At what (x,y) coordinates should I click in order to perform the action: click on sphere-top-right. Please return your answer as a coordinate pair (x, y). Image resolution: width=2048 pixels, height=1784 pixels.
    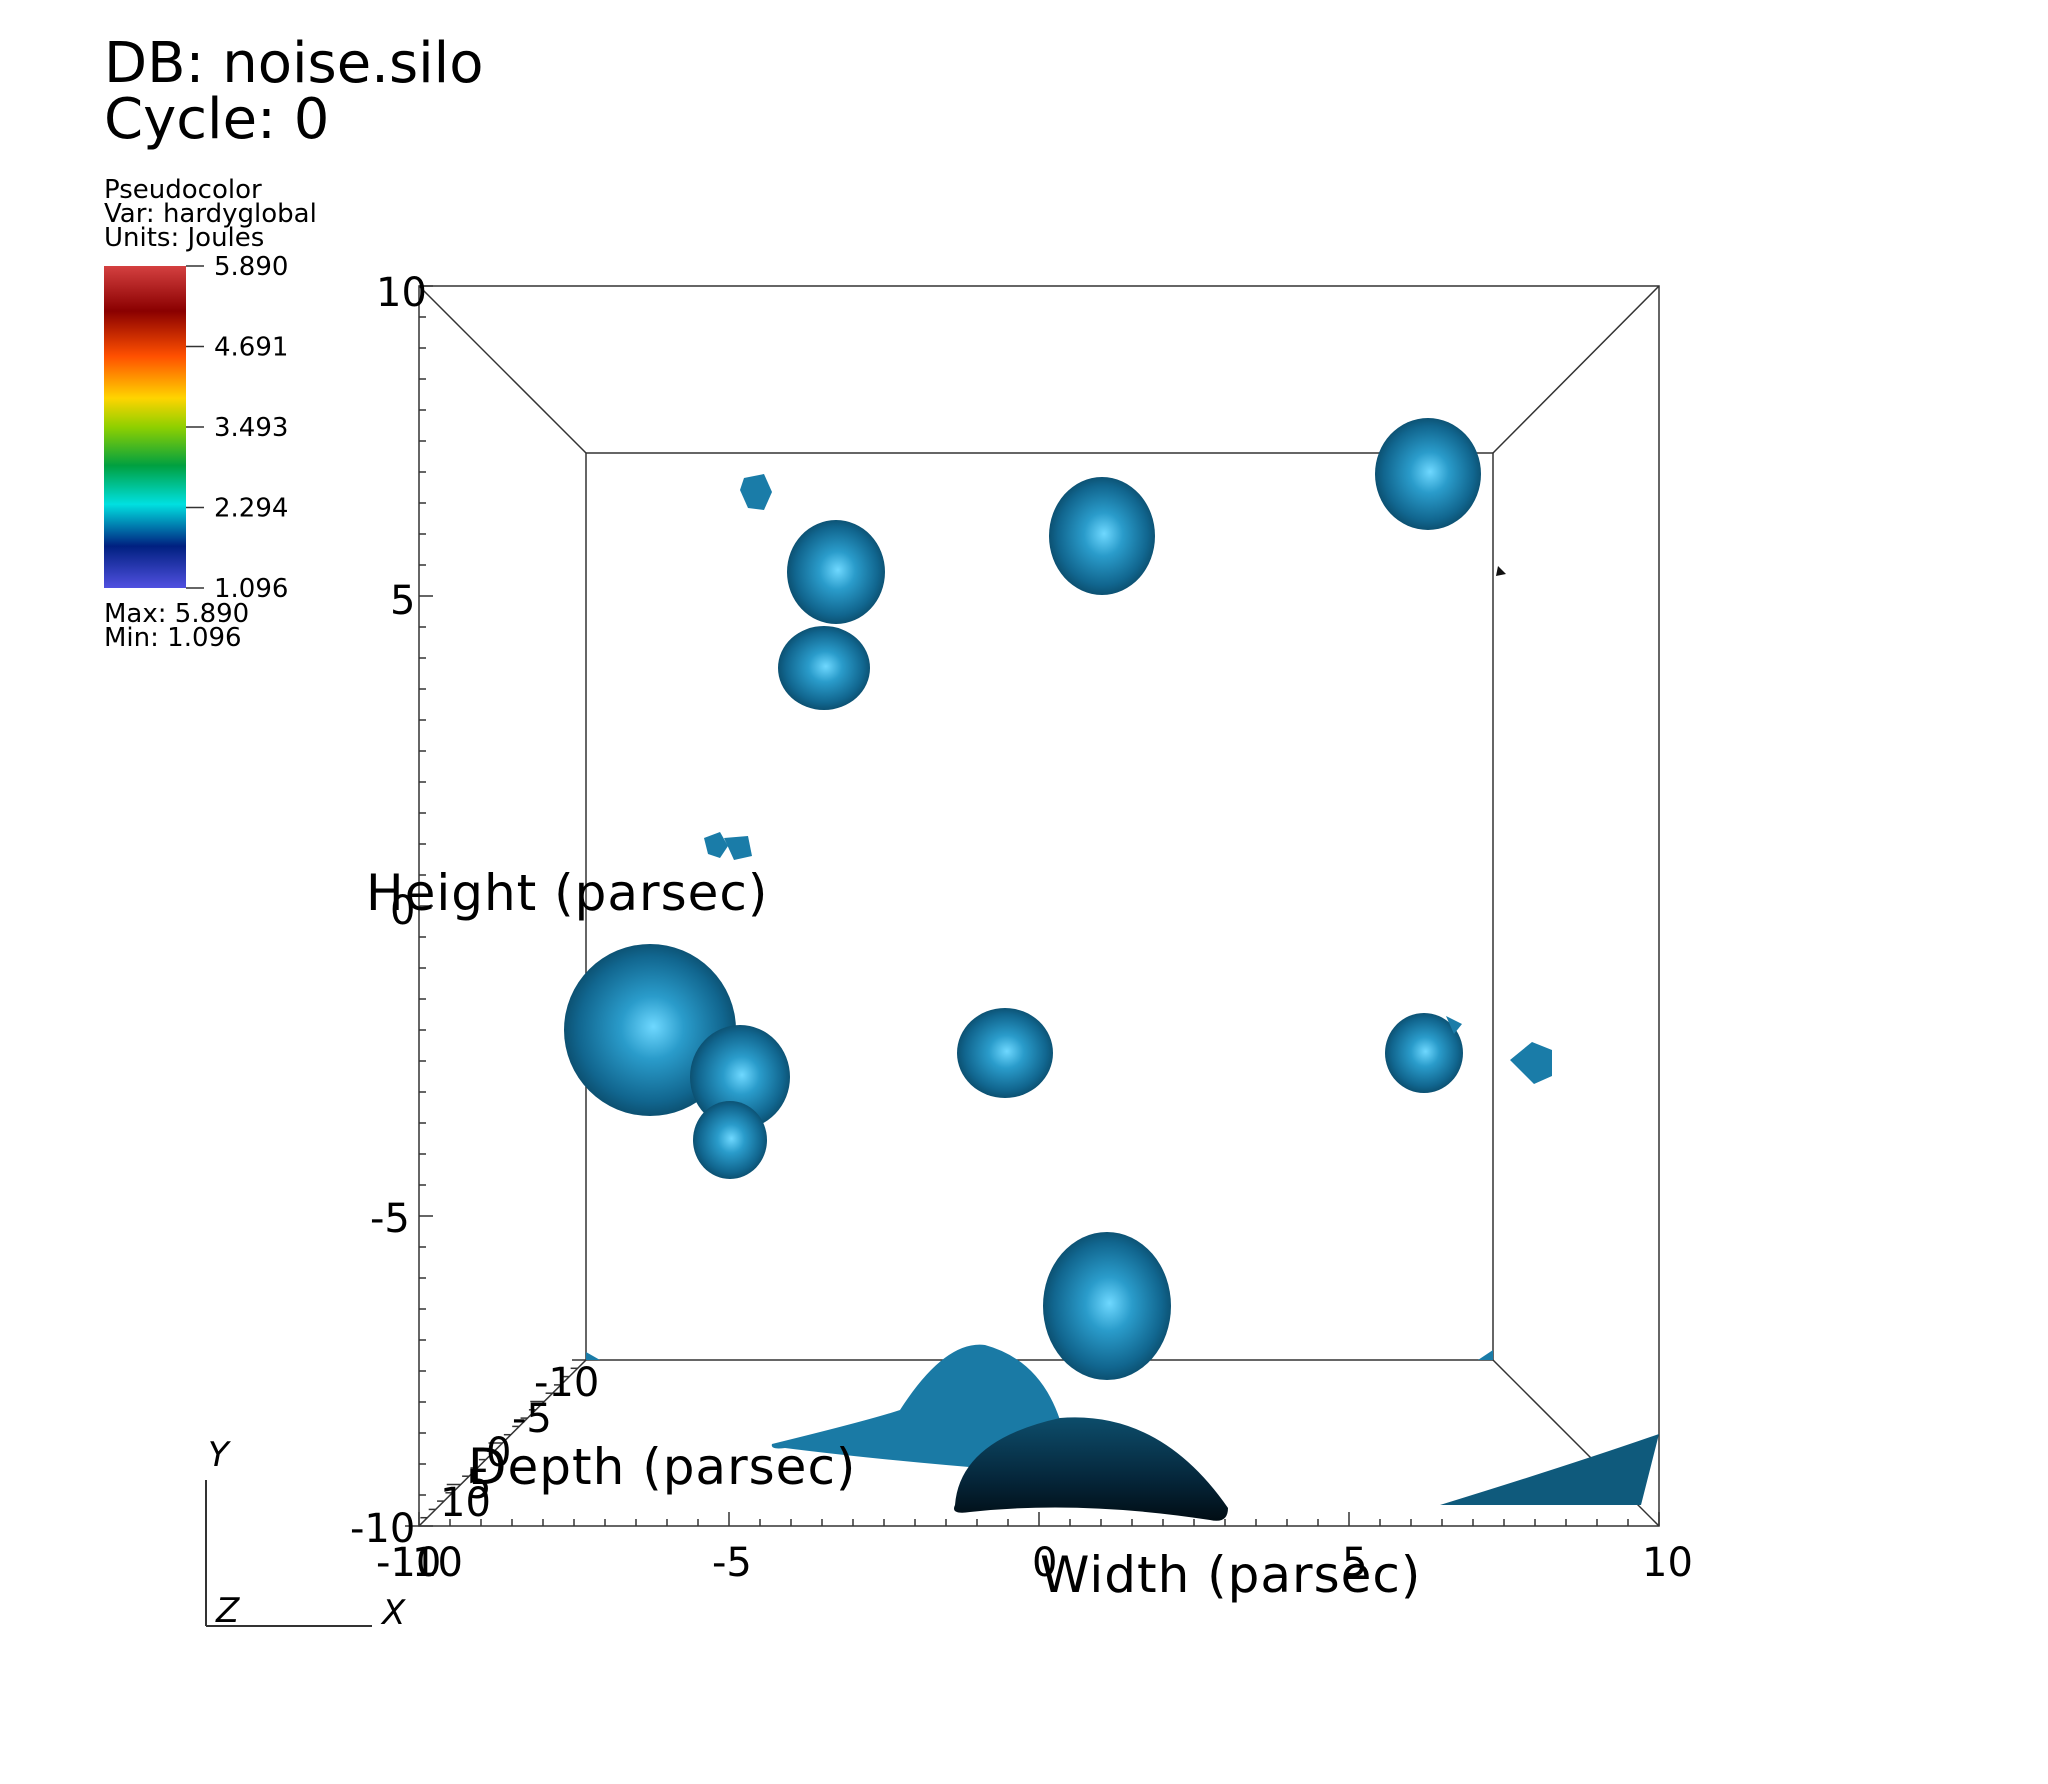
    Looking at the image, I should click on (1428, 474).